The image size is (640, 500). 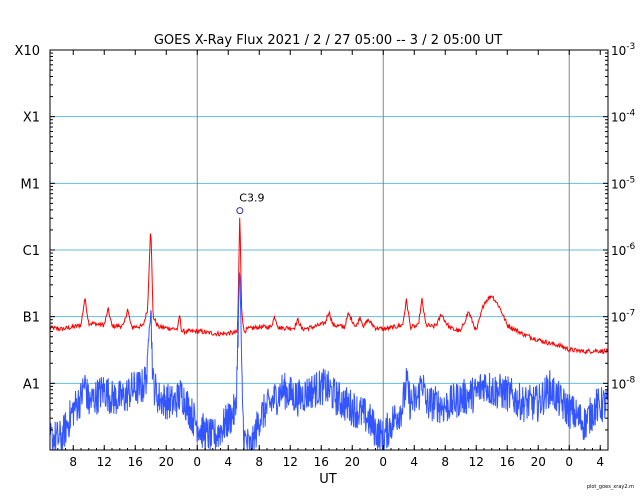 What do you see at coordinates (240, 211) in the screenshot?
I see `peak-marker` at bounding box center [240, 211].